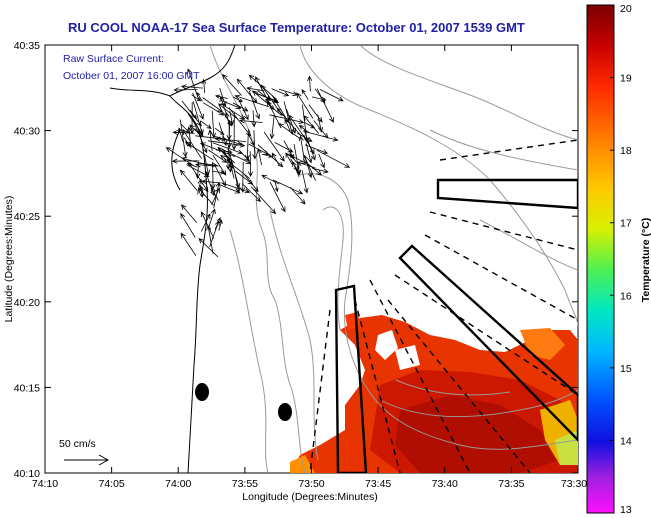 This screenshot has width=651, height=518. Describe the element at coordinates (434, 392) in the screenshot. I see `sst-field` at that location.